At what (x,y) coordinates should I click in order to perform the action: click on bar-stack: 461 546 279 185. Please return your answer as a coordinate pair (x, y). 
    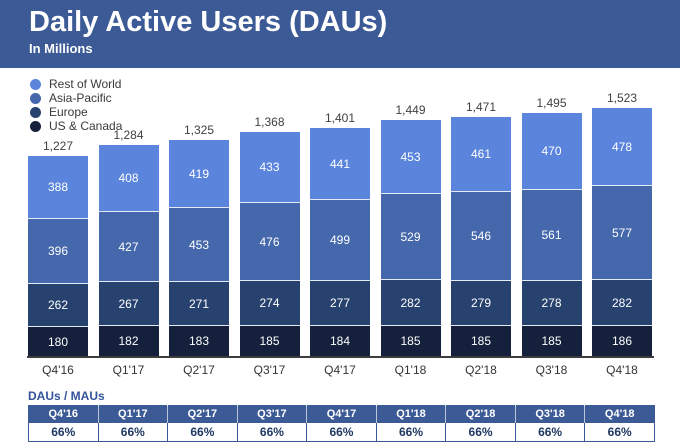
    Looking at the image, I should click on (481, 236).